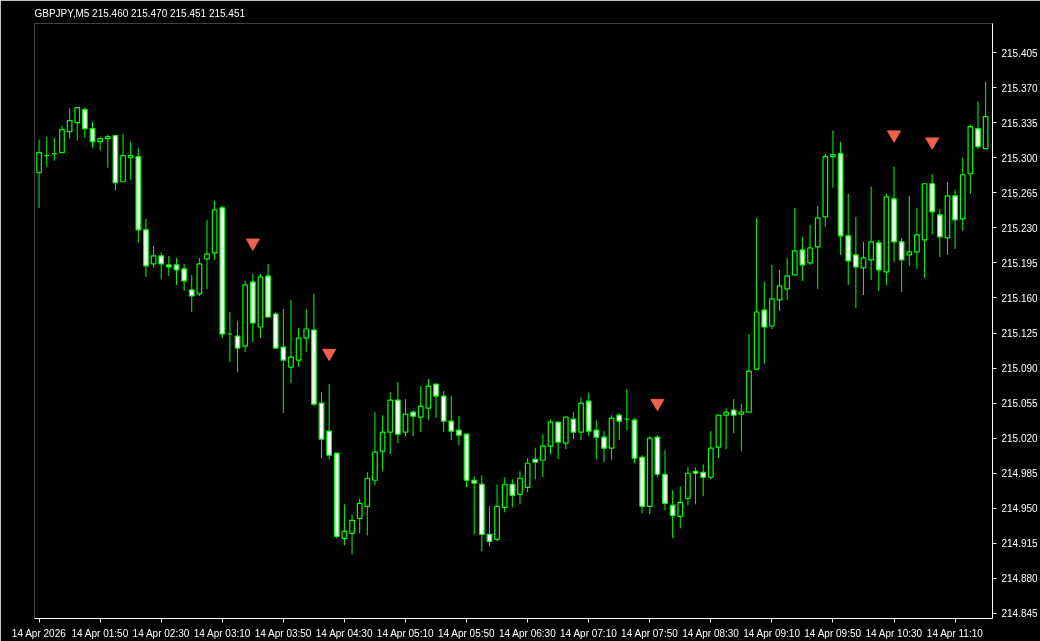  What do you see at coordinates (955, 633) in the screenshot?
I see `x-tick-label: 14 Apr 11:10` at bounding box center [955, 633].